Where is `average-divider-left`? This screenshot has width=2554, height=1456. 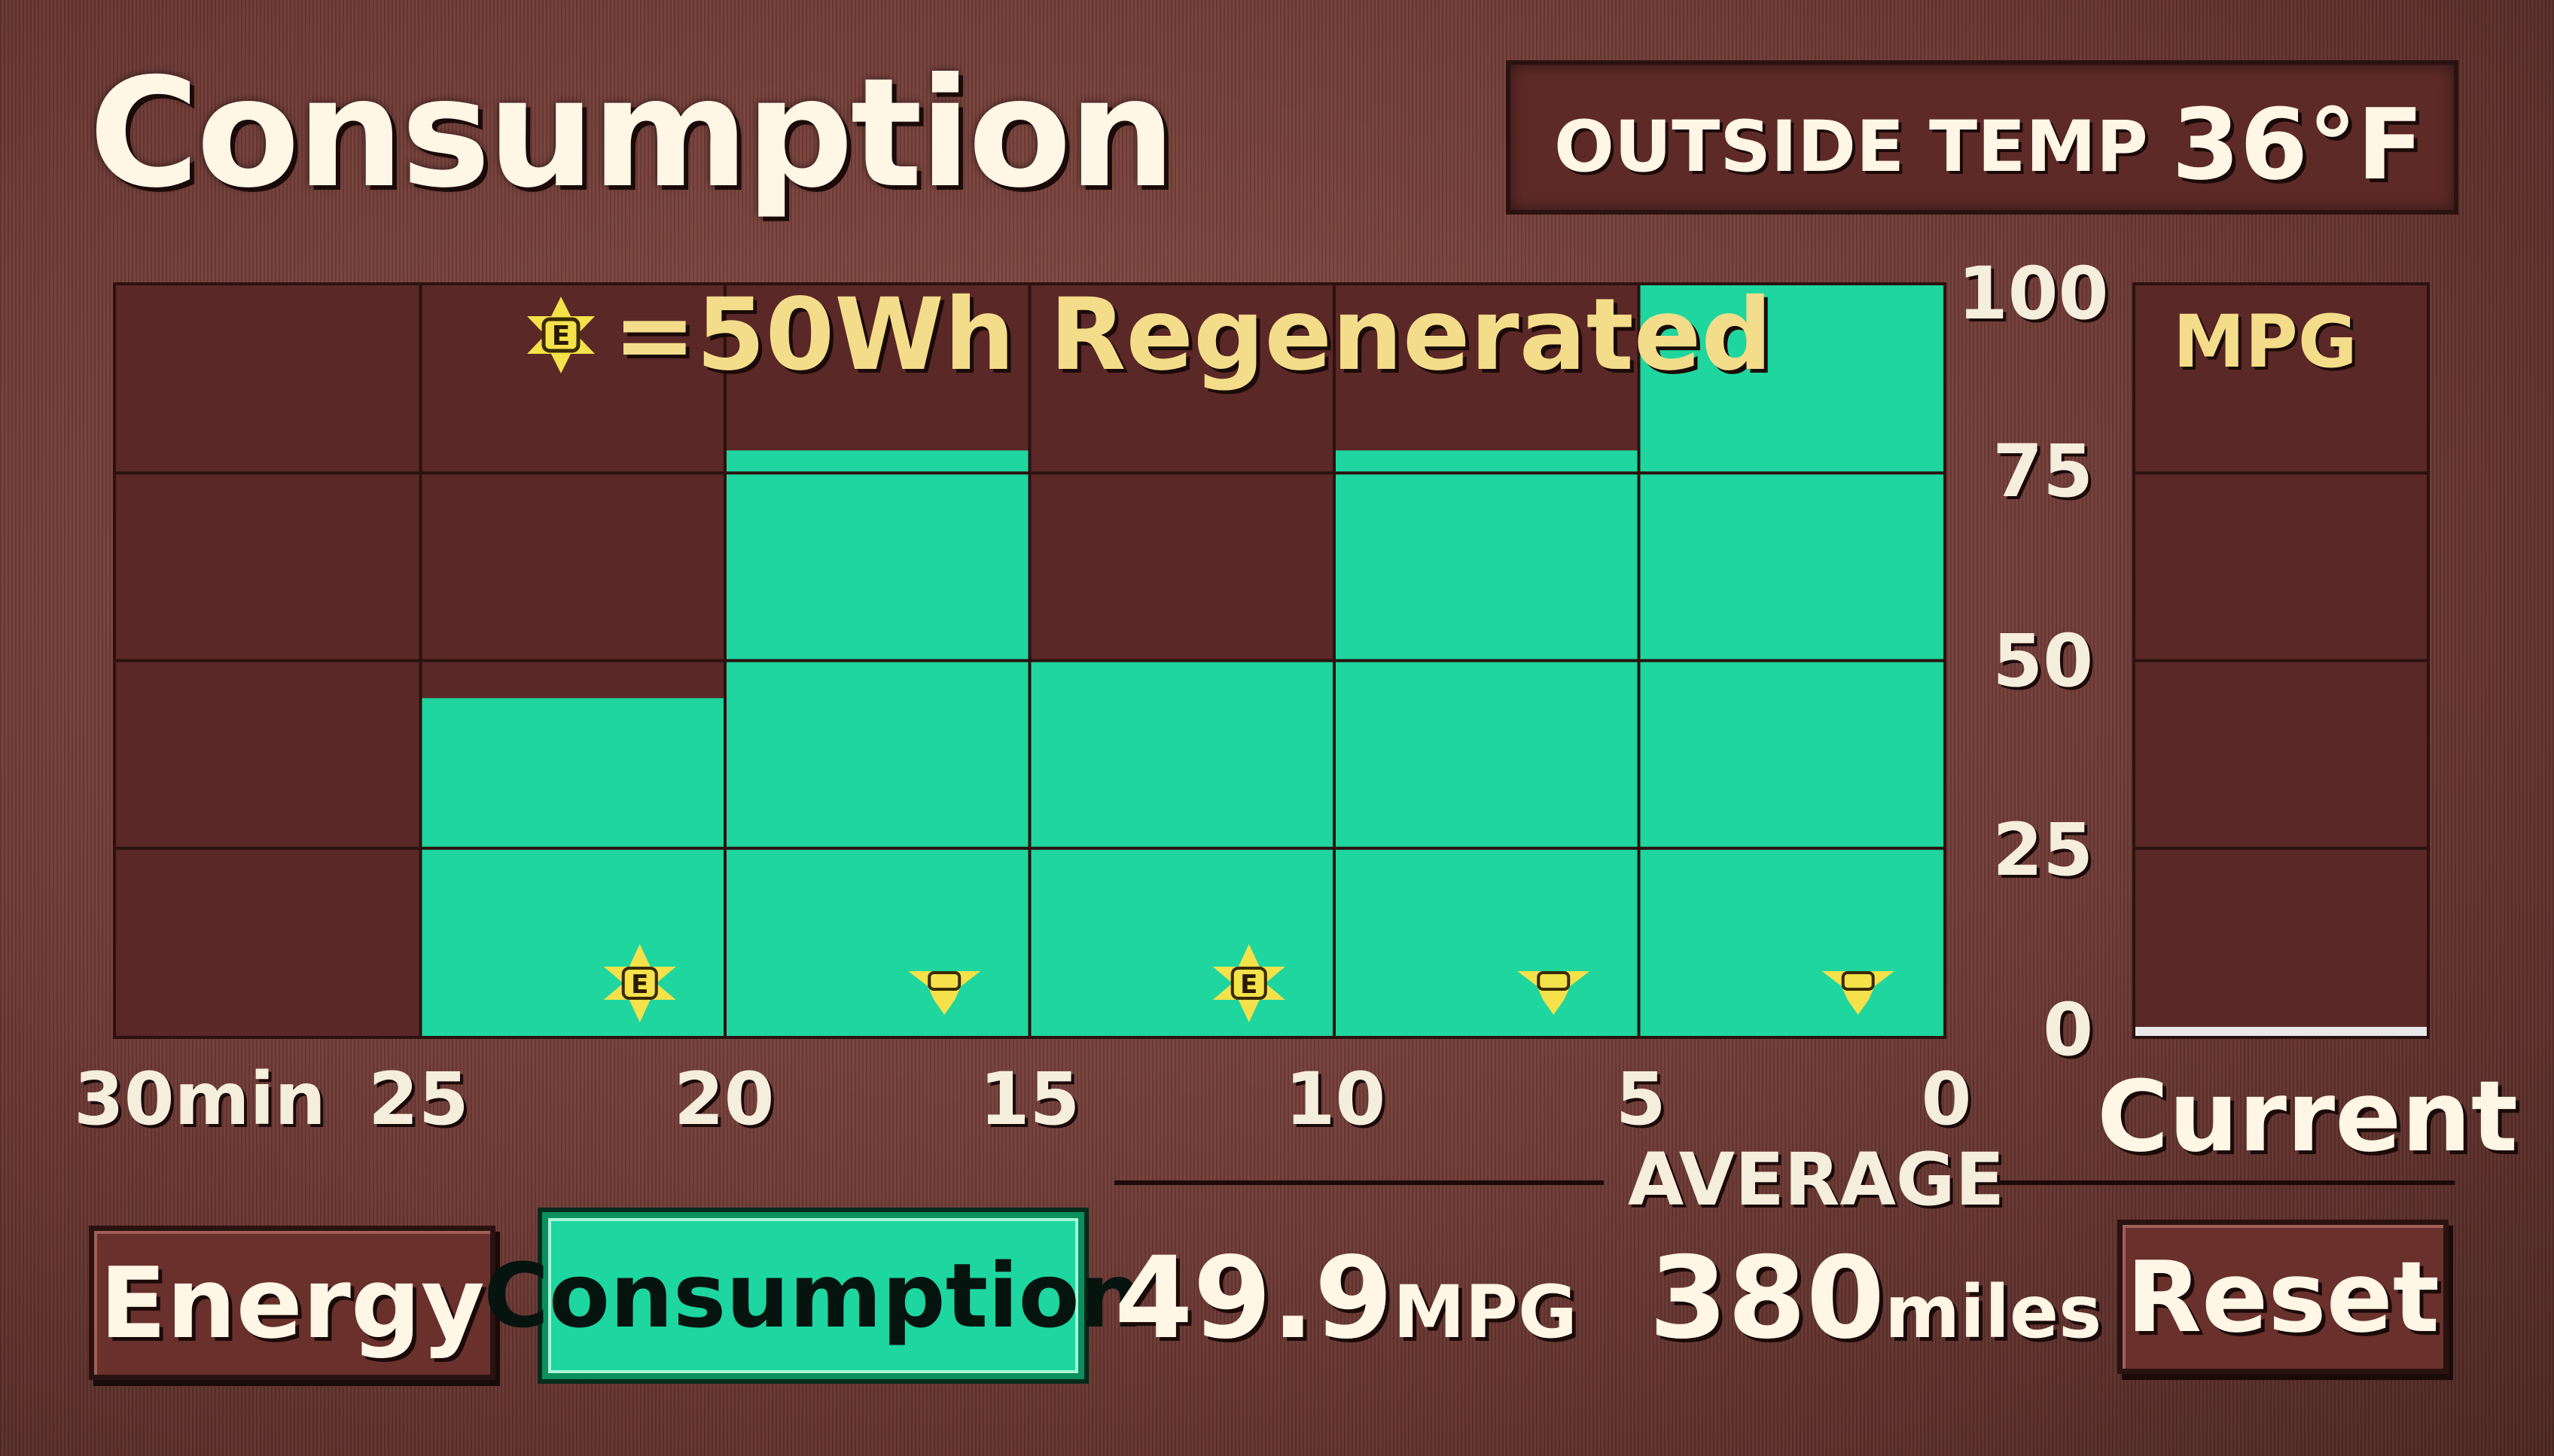
average-divider-left is located at coordinates (1359, 1182).